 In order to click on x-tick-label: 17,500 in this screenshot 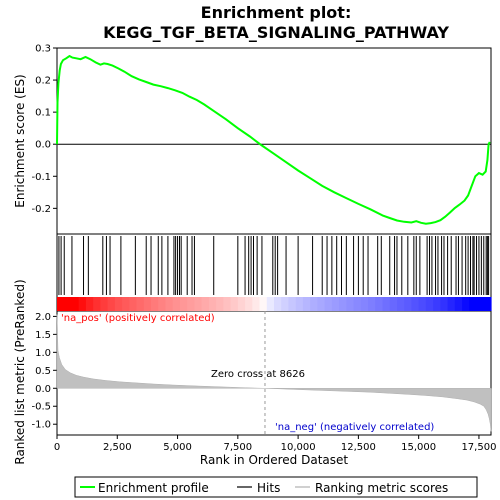, I will do `click(478, 447)`.